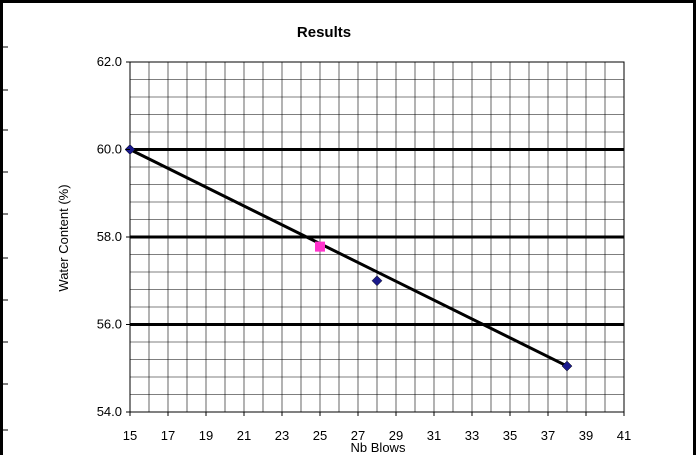 The width and height of the screenshot is (696, 460). What do you see at coordinates (109, 411) in the screenshot?
I see `y-tick-label-54.0: 54.0` at bounding box center [109, 411].